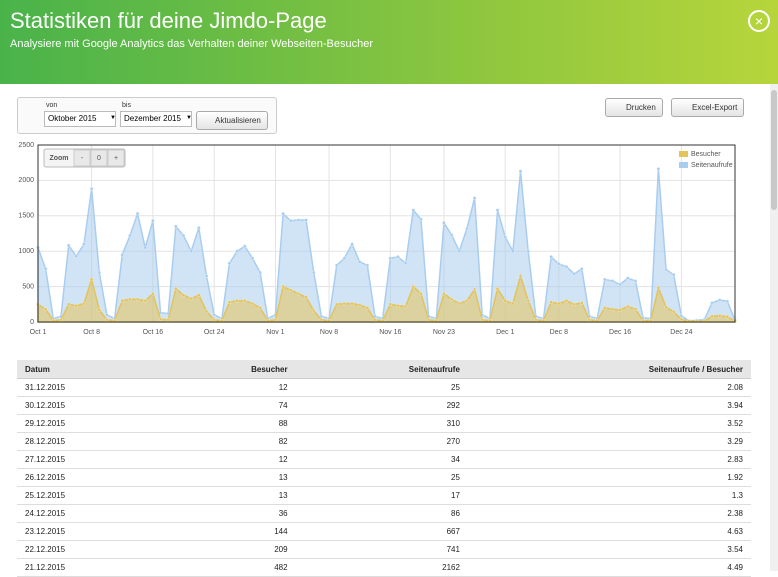 The width and height of the screenshot is (778, 577). Describe the element at coordinates (214, 332) in the screenshot. I see `x-tick-label: Oct 24` at that location.